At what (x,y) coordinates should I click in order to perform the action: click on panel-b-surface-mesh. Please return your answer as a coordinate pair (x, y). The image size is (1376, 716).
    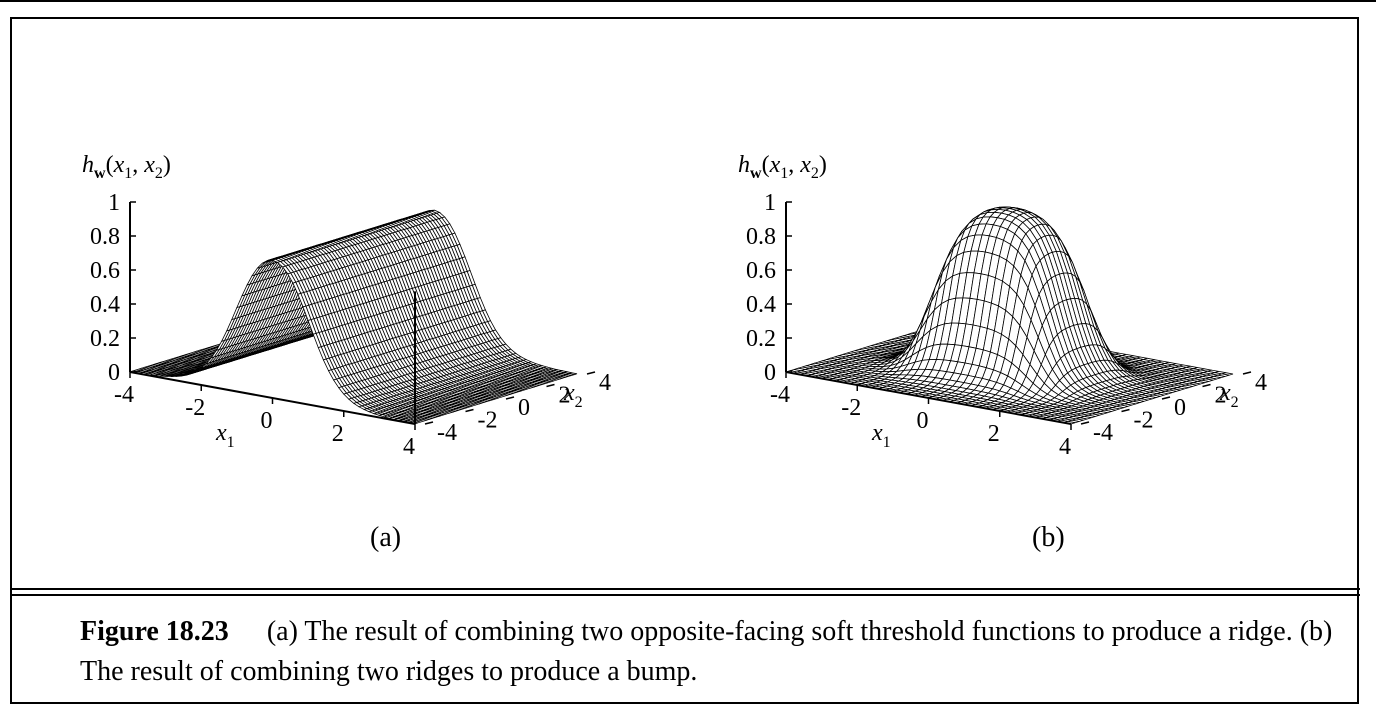
    Looking at the image, I should click on (1009, 315).